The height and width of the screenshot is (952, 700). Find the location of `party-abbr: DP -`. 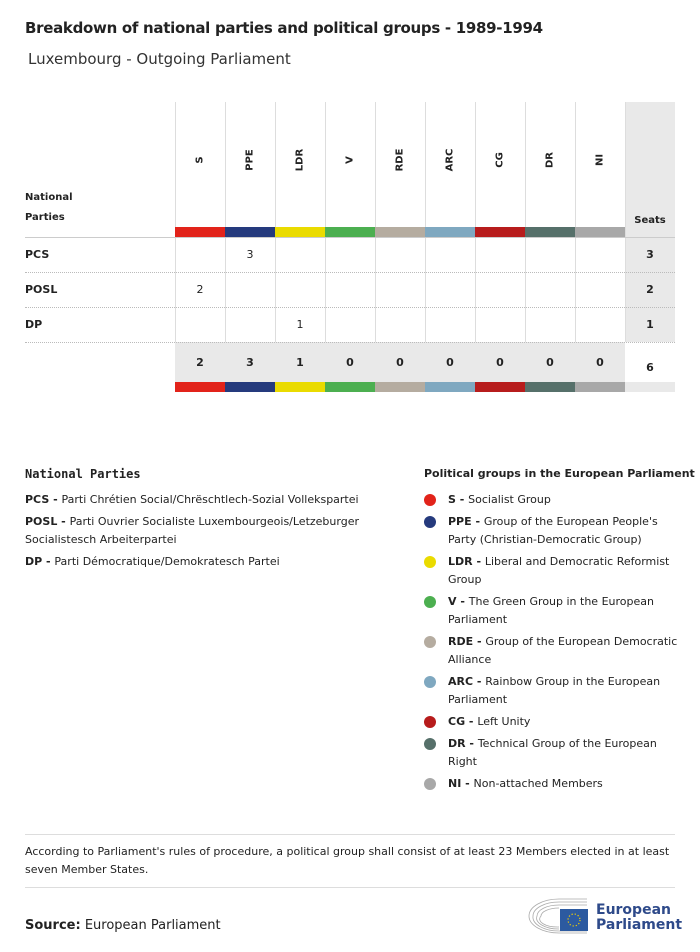

party-abbr: DP - is located at coordinates (40, 561).